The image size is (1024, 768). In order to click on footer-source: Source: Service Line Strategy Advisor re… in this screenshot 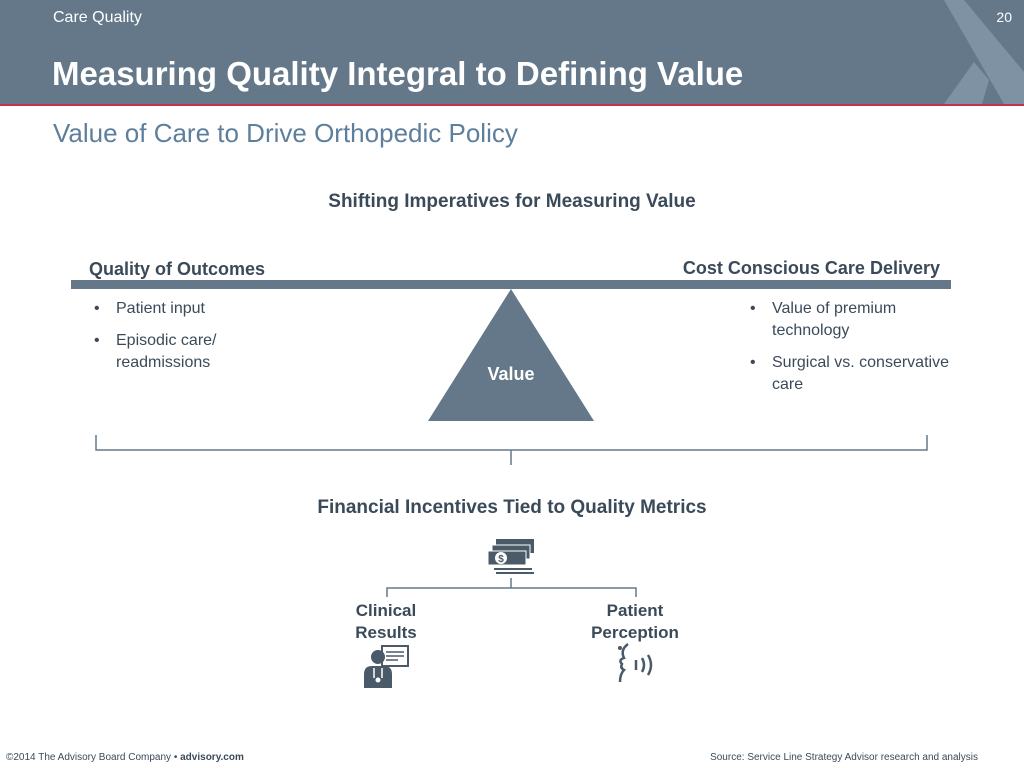, I will do `click(844, 757)`.